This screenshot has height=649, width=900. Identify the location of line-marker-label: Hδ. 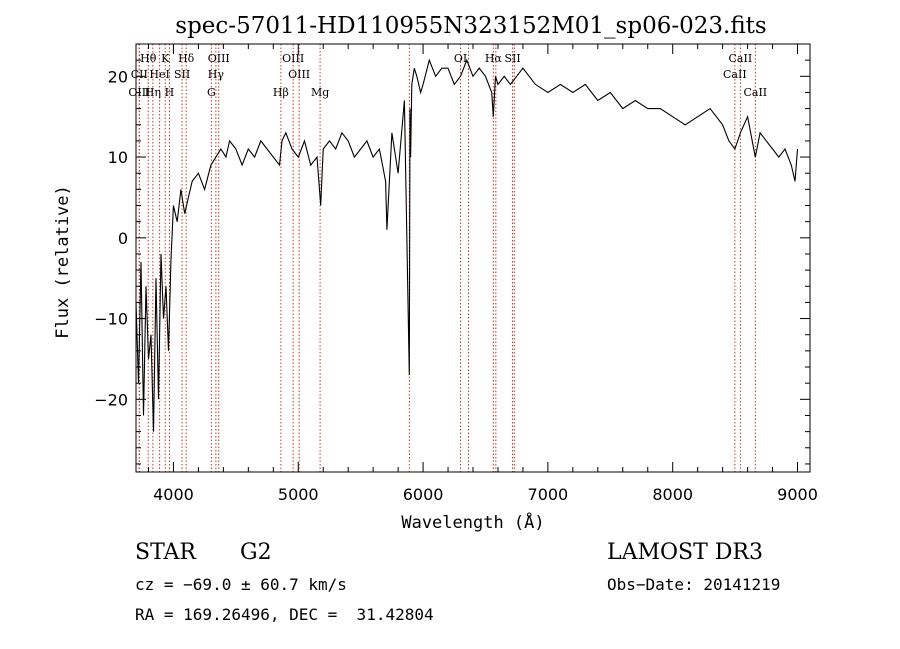
(186, 58).